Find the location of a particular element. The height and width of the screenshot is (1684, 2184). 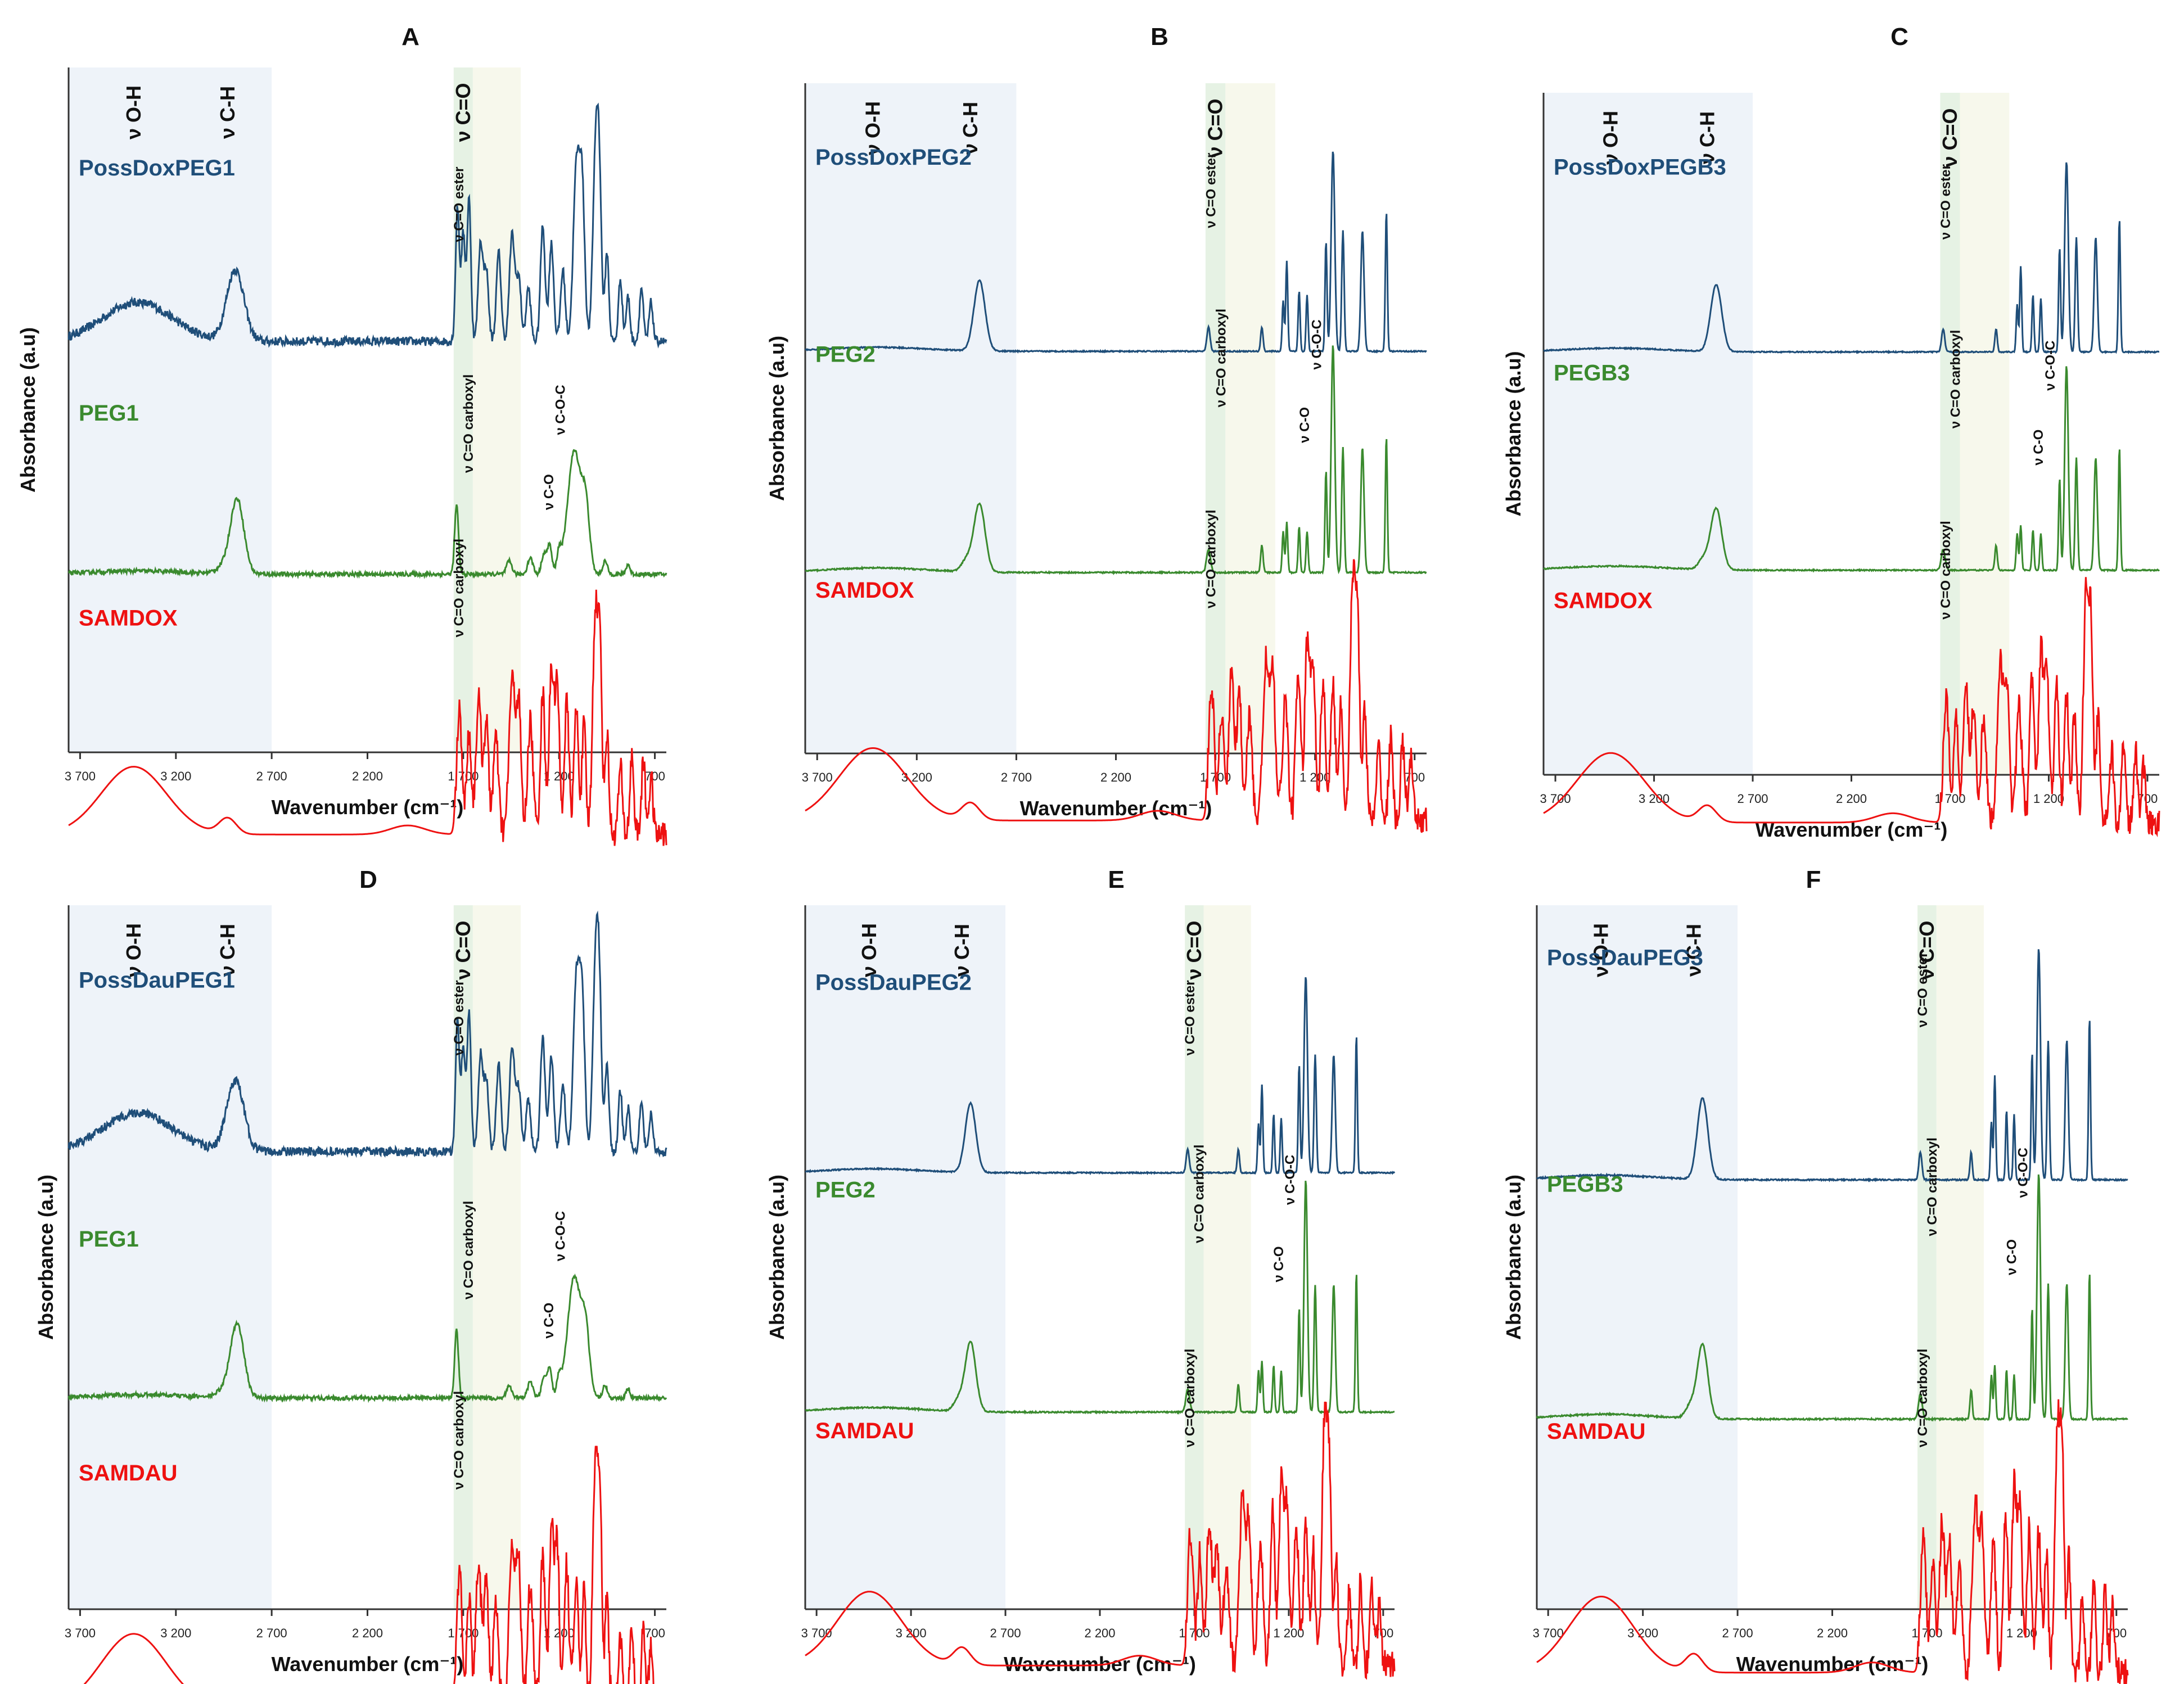

panel-letter: E is located at coordinates (1116, 879).